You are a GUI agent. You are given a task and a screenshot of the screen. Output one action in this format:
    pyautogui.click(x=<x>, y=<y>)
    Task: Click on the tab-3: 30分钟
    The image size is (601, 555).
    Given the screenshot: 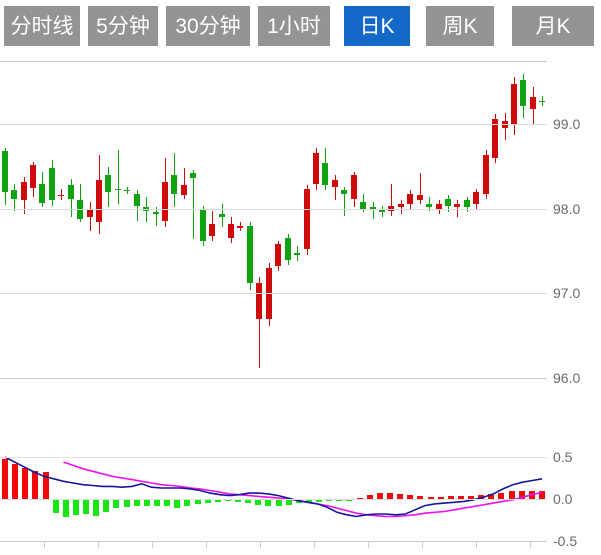 What is the action you would take?
    pyautogui.click(x=208, y=26)
    